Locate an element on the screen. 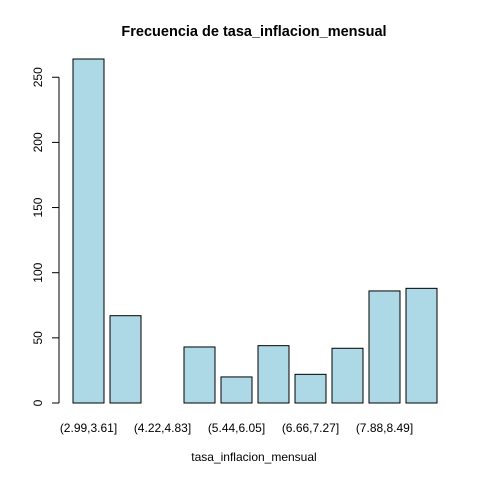  y-tick-label-0: 0 is located at coordinates (38, 402).